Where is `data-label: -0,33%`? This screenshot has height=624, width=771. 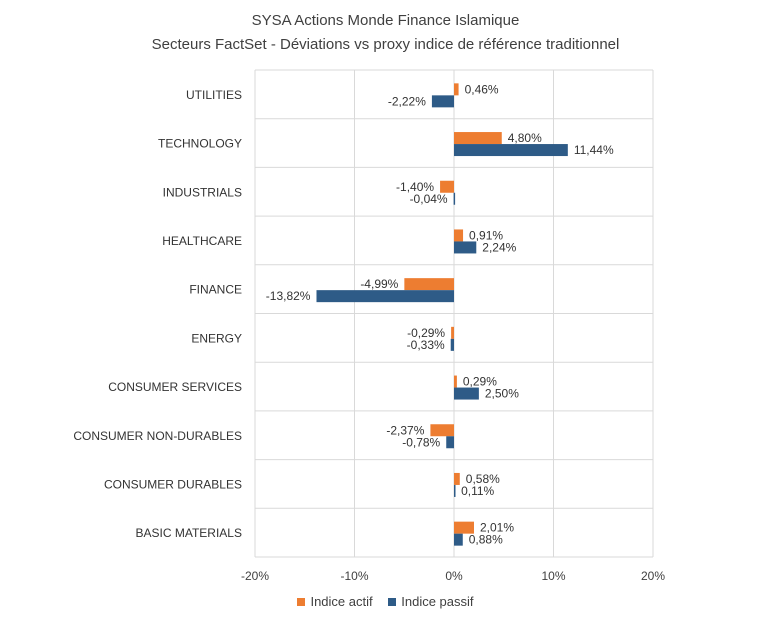
data-label: -0,33% is located at coordinates (426, 345).